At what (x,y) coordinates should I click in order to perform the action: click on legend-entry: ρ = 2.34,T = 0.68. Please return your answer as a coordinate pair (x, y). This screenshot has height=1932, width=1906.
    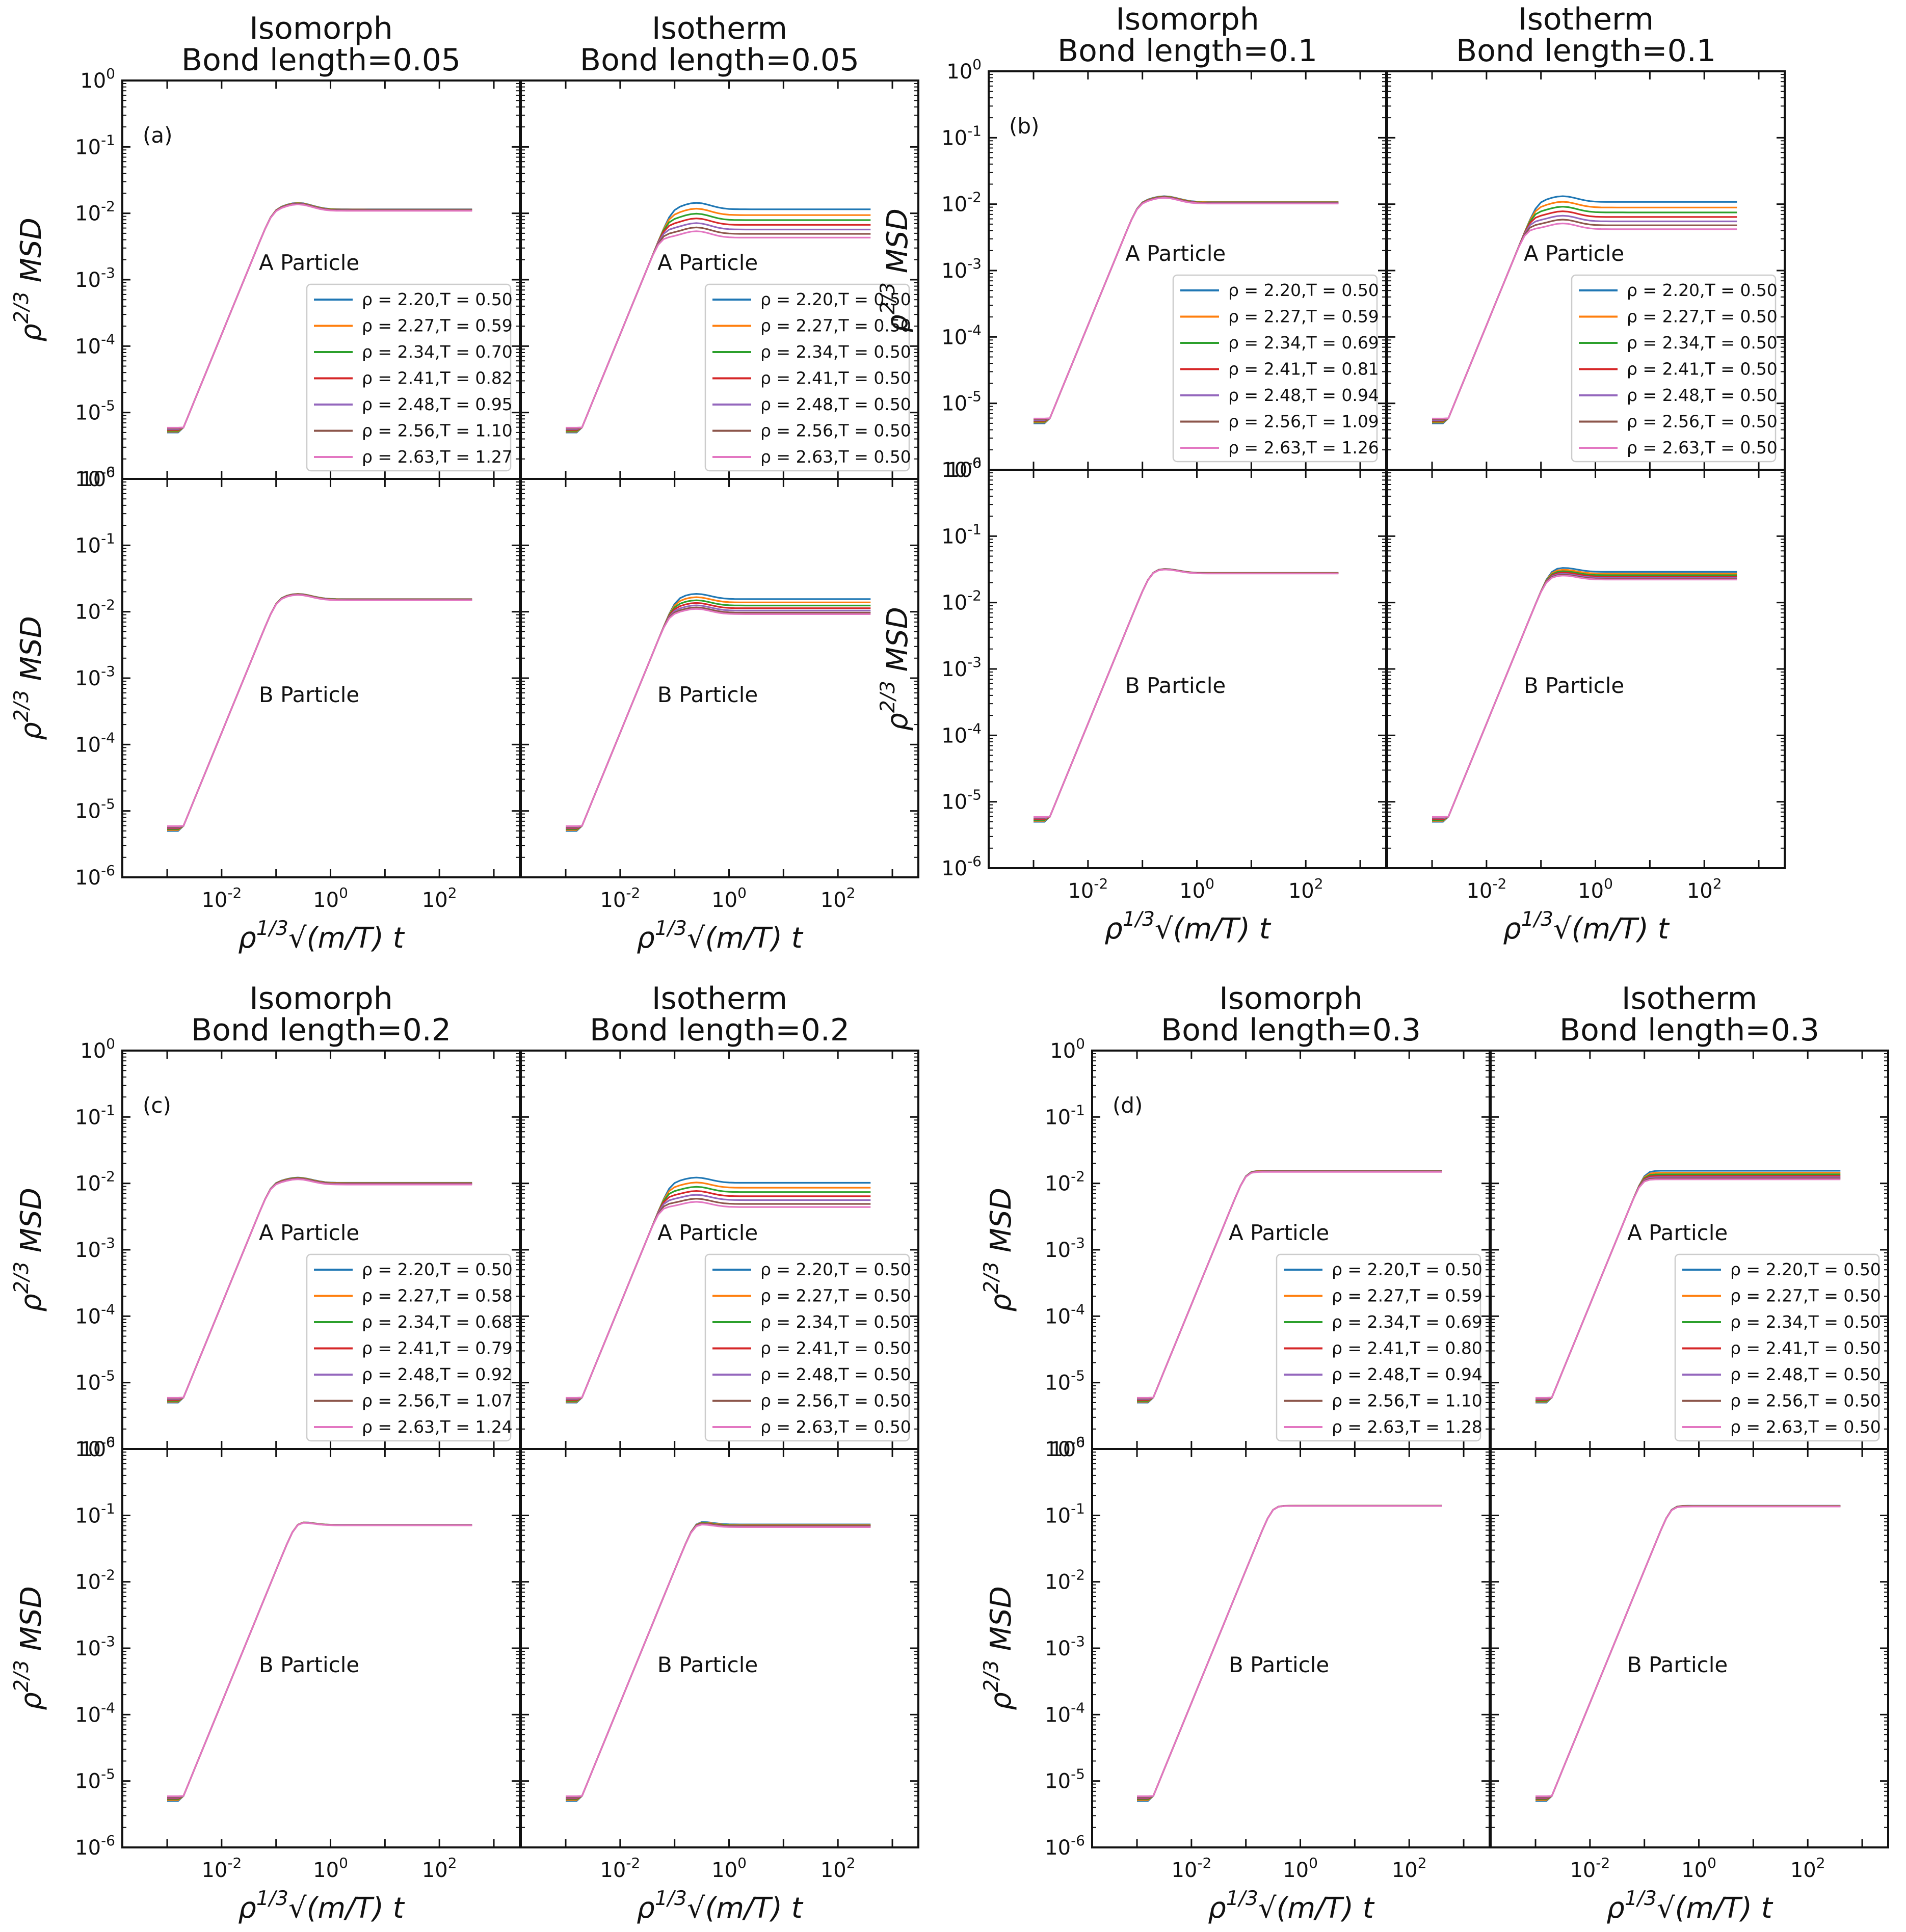
    Looking at the image, I should click on (438, 1322).